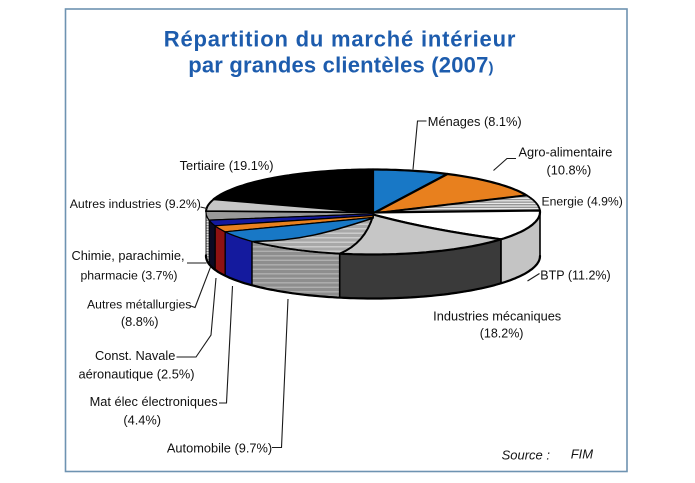 This screenshot has height=483, width=695. What do you see at coordinates (139, 305) in the screenshot?
I see `svg-text: Autres métallurgies` at bounding box center [139, 305].